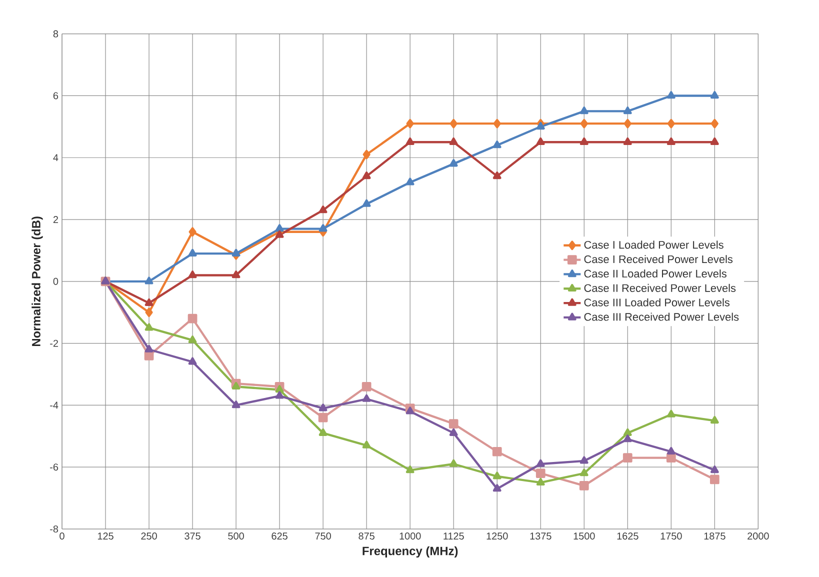  What do you see at coordinates (54, 529) in the screenshot?
I see `y-tick-label: -8` at bounding box center [54, 529].